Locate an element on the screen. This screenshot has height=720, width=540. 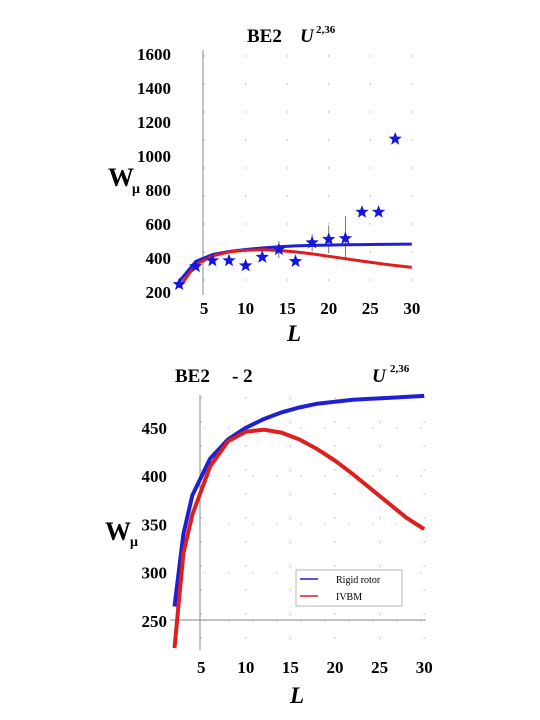
top-title-exponent: 2,36 is located at coordinates (326, 30).